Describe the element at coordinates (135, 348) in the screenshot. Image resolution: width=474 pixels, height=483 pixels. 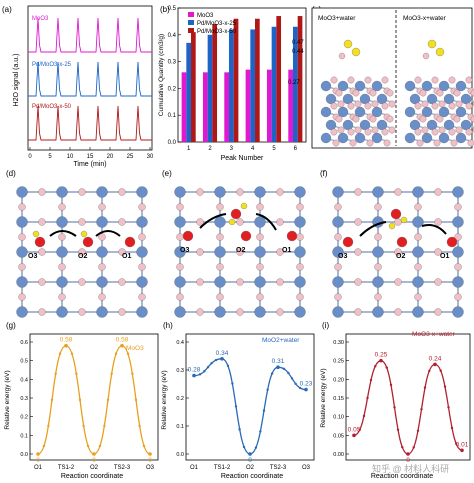
I see `panel-g-legend: MoO3` at that location.